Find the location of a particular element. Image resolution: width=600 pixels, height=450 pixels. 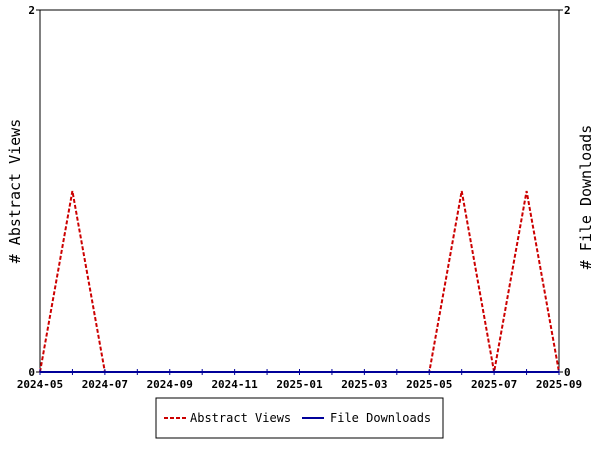

x-tick-label: 2025-01 is located at coordinates (299, 384).